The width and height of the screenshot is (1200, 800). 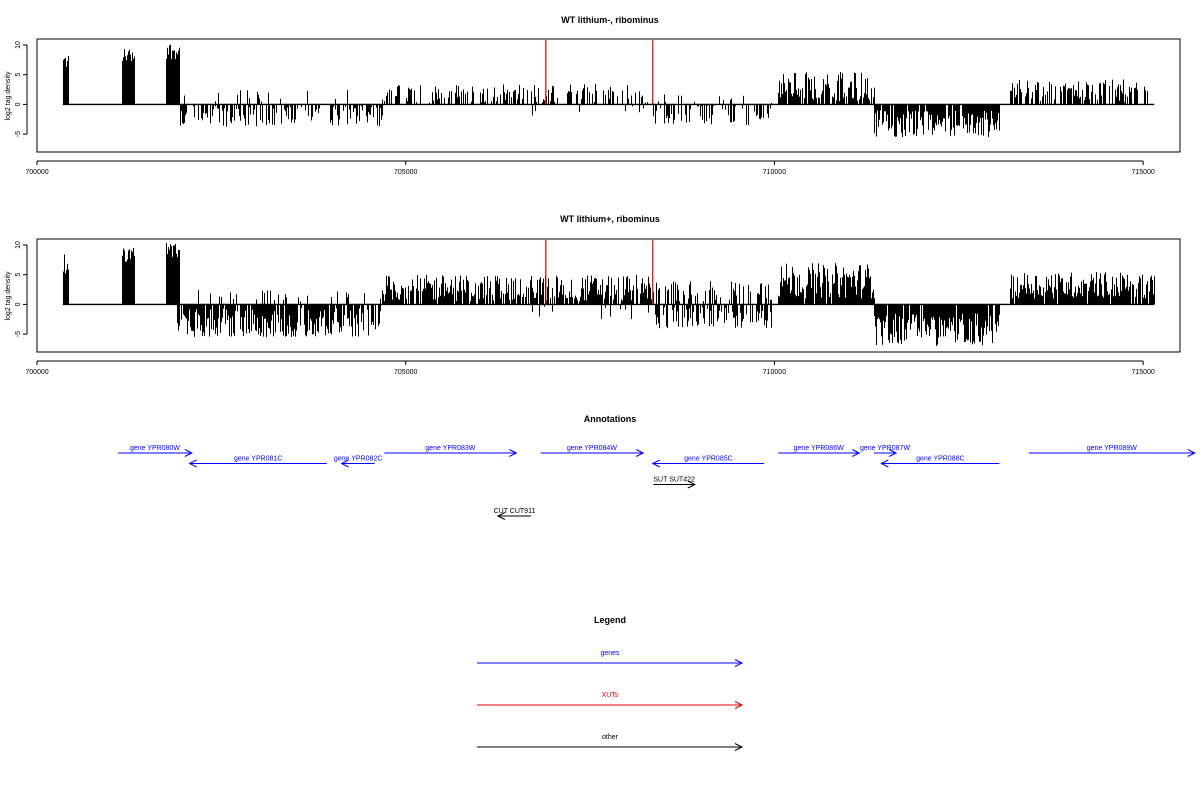 I want to click on legend-items: genes XUTs other, so click(x=610, y=700).